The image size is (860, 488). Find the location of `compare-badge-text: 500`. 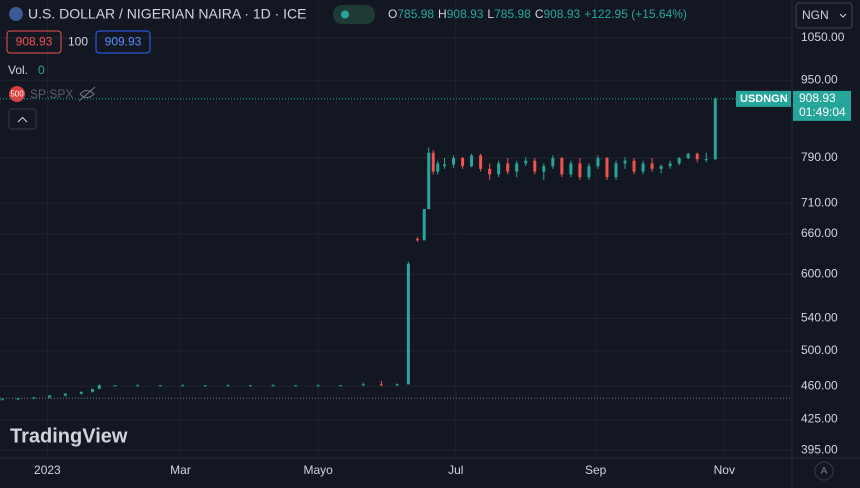

compare-badge-text: 500 is located at coordinates (17, 94).